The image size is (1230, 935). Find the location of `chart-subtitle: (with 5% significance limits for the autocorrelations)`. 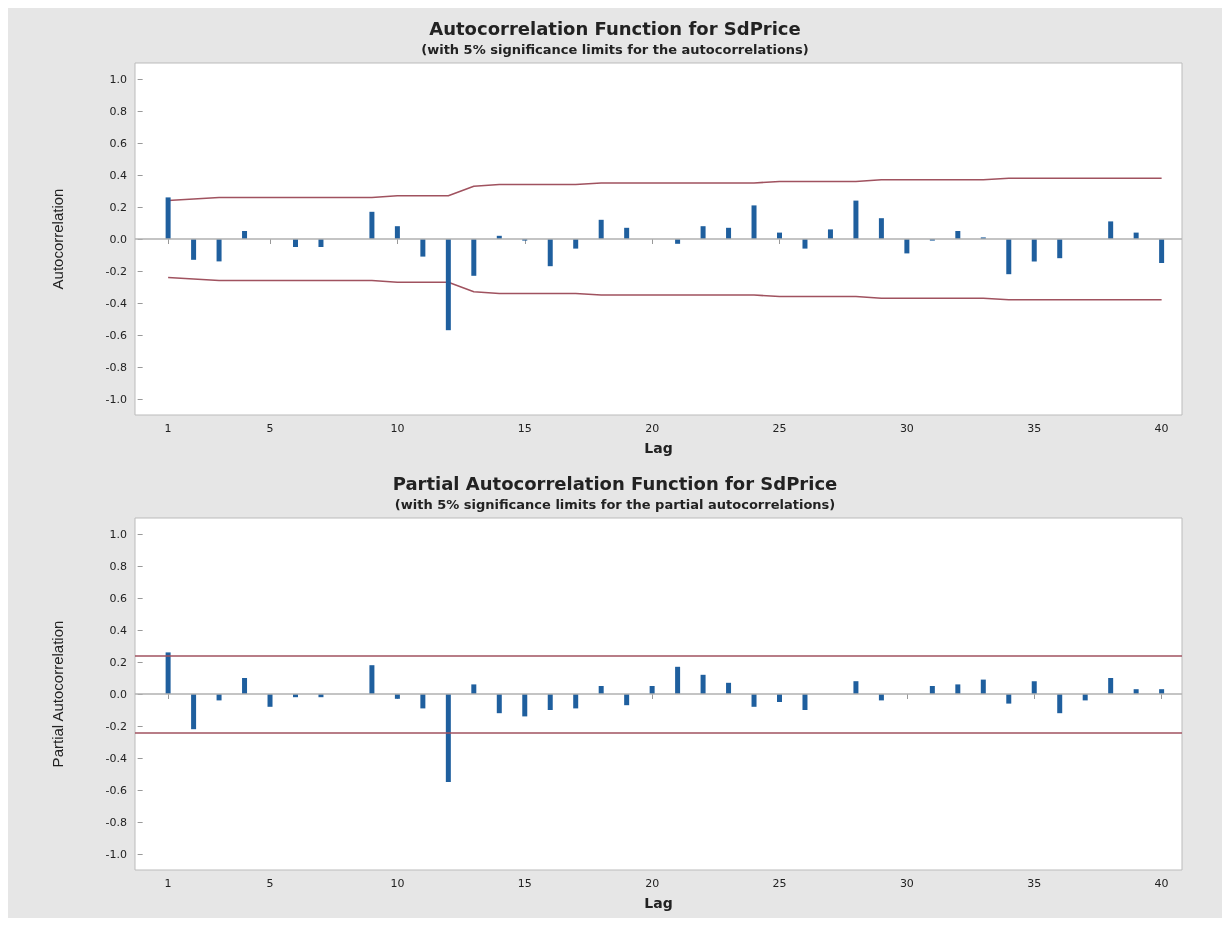

chart-subtitle: (with 5% significance limits for the autocorrelations) is located at coordinates (615, 49).